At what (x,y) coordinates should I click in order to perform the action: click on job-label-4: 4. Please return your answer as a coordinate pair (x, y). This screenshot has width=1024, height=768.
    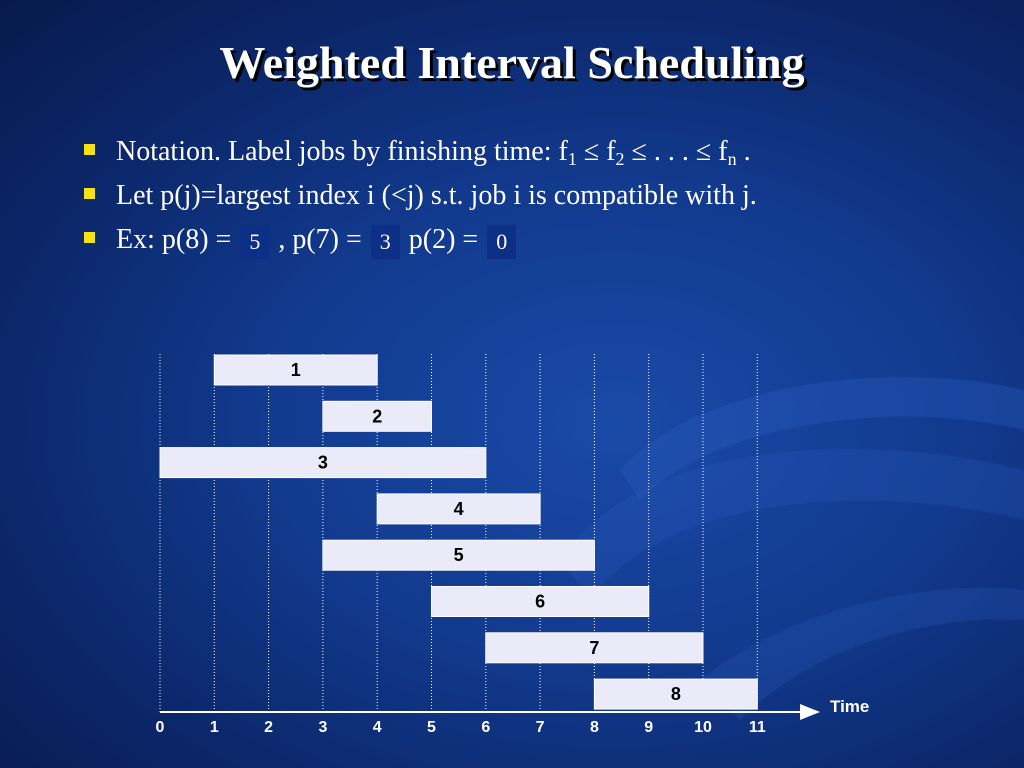
    Looking at the image, I should click on (459, 509).